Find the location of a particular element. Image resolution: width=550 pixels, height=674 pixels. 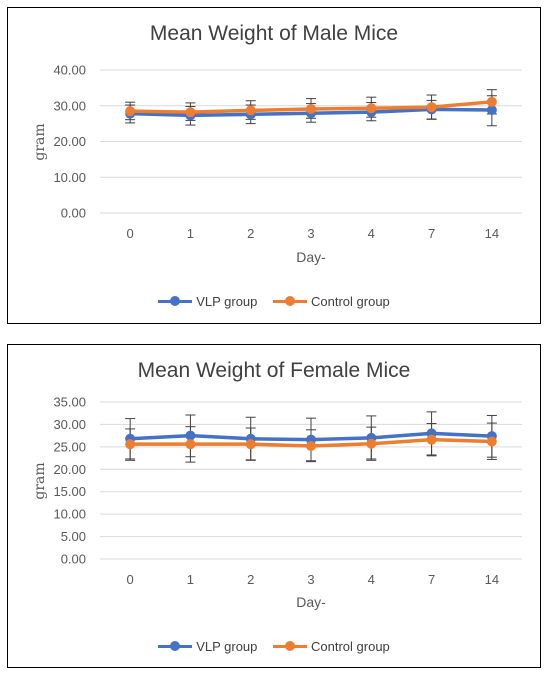

y-tick-label: 15.00 is located at coordinates (69, 491).